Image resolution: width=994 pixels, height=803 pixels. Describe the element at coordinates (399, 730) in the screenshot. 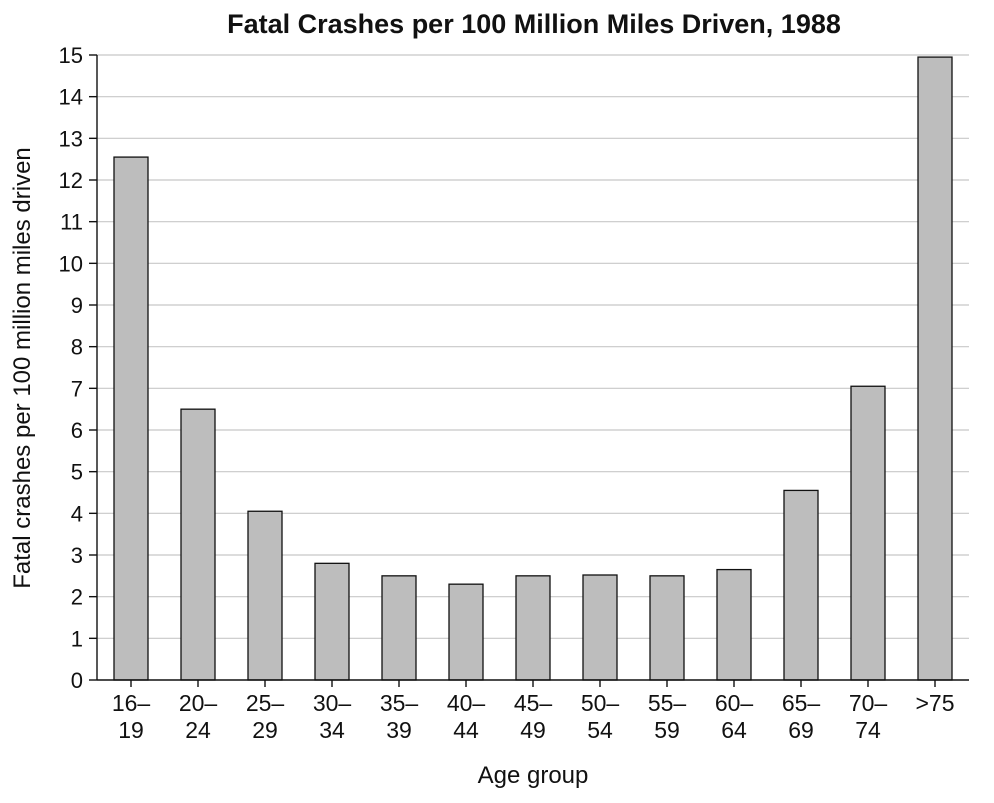

I see `x-tick-label: 39` at that location.